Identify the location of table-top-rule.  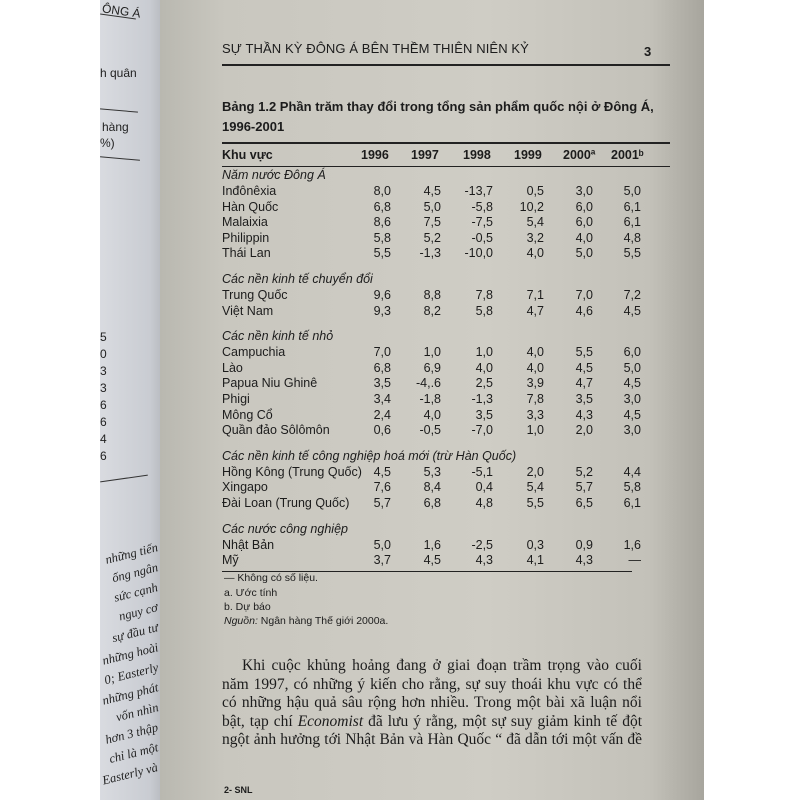
(446, 143).